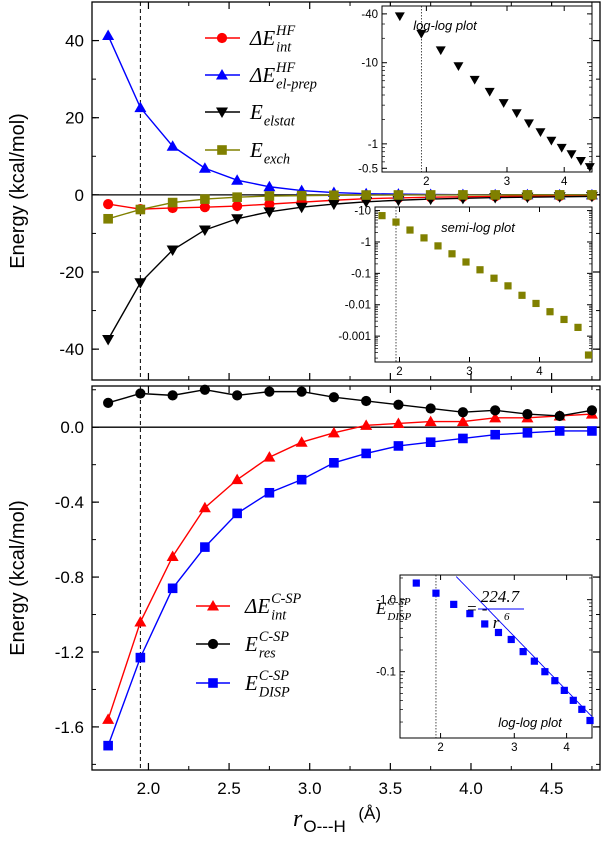  I want to click on y-tick-label: -0.4, so click(69, 502).